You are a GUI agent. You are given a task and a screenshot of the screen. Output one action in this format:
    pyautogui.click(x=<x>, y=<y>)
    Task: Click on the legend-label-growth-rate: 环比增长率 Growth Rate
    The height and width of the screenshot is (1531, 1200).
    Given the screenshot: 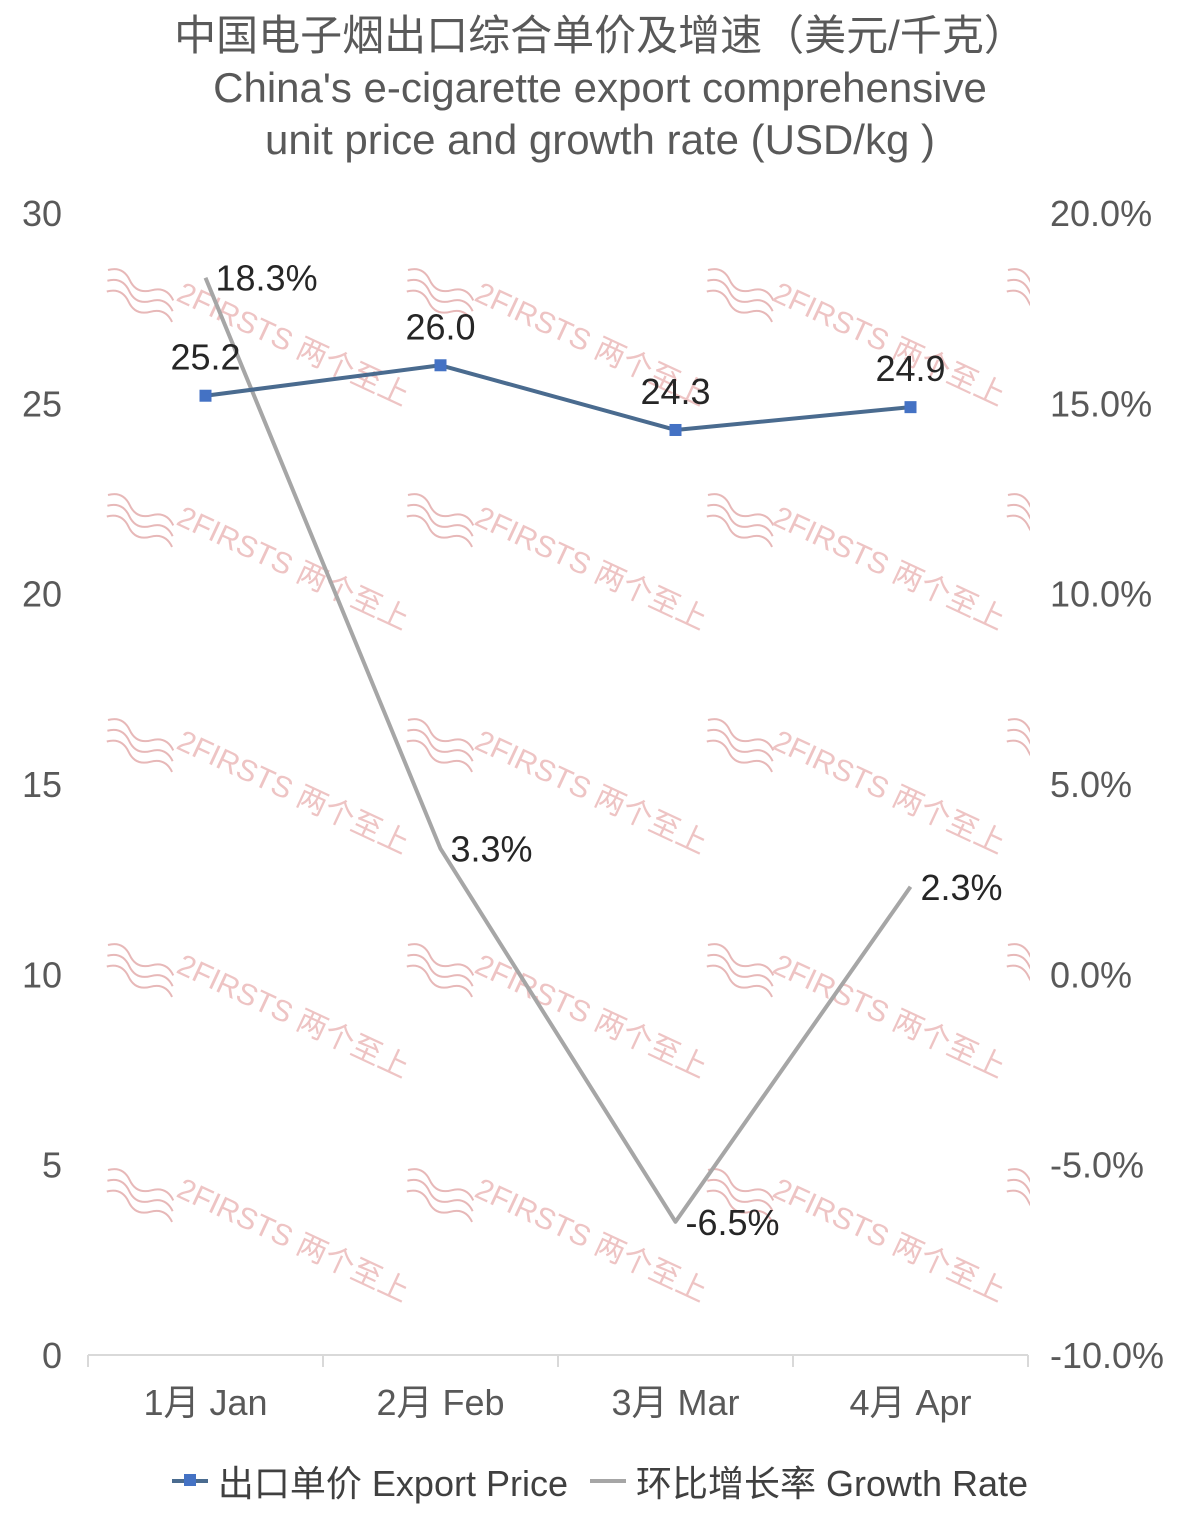 What is the action you would take?
    pyautogui.click(x=832, y=1483)
    